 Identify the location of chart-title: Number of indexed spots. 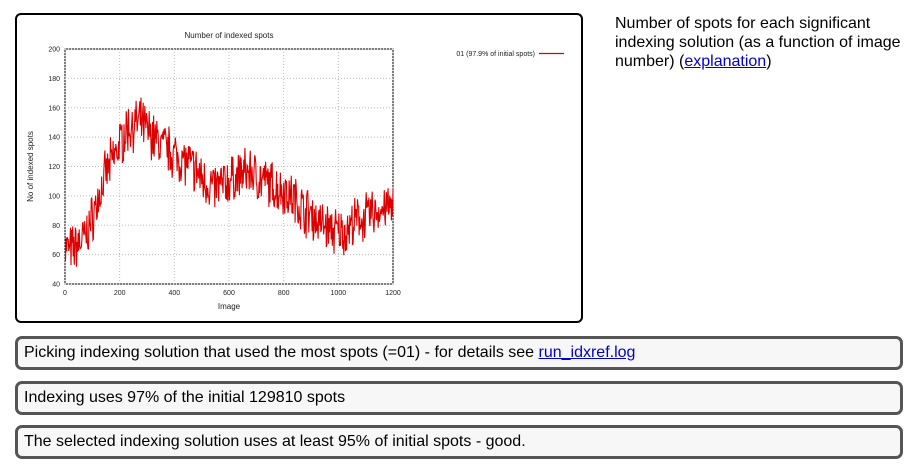
(229, 35).